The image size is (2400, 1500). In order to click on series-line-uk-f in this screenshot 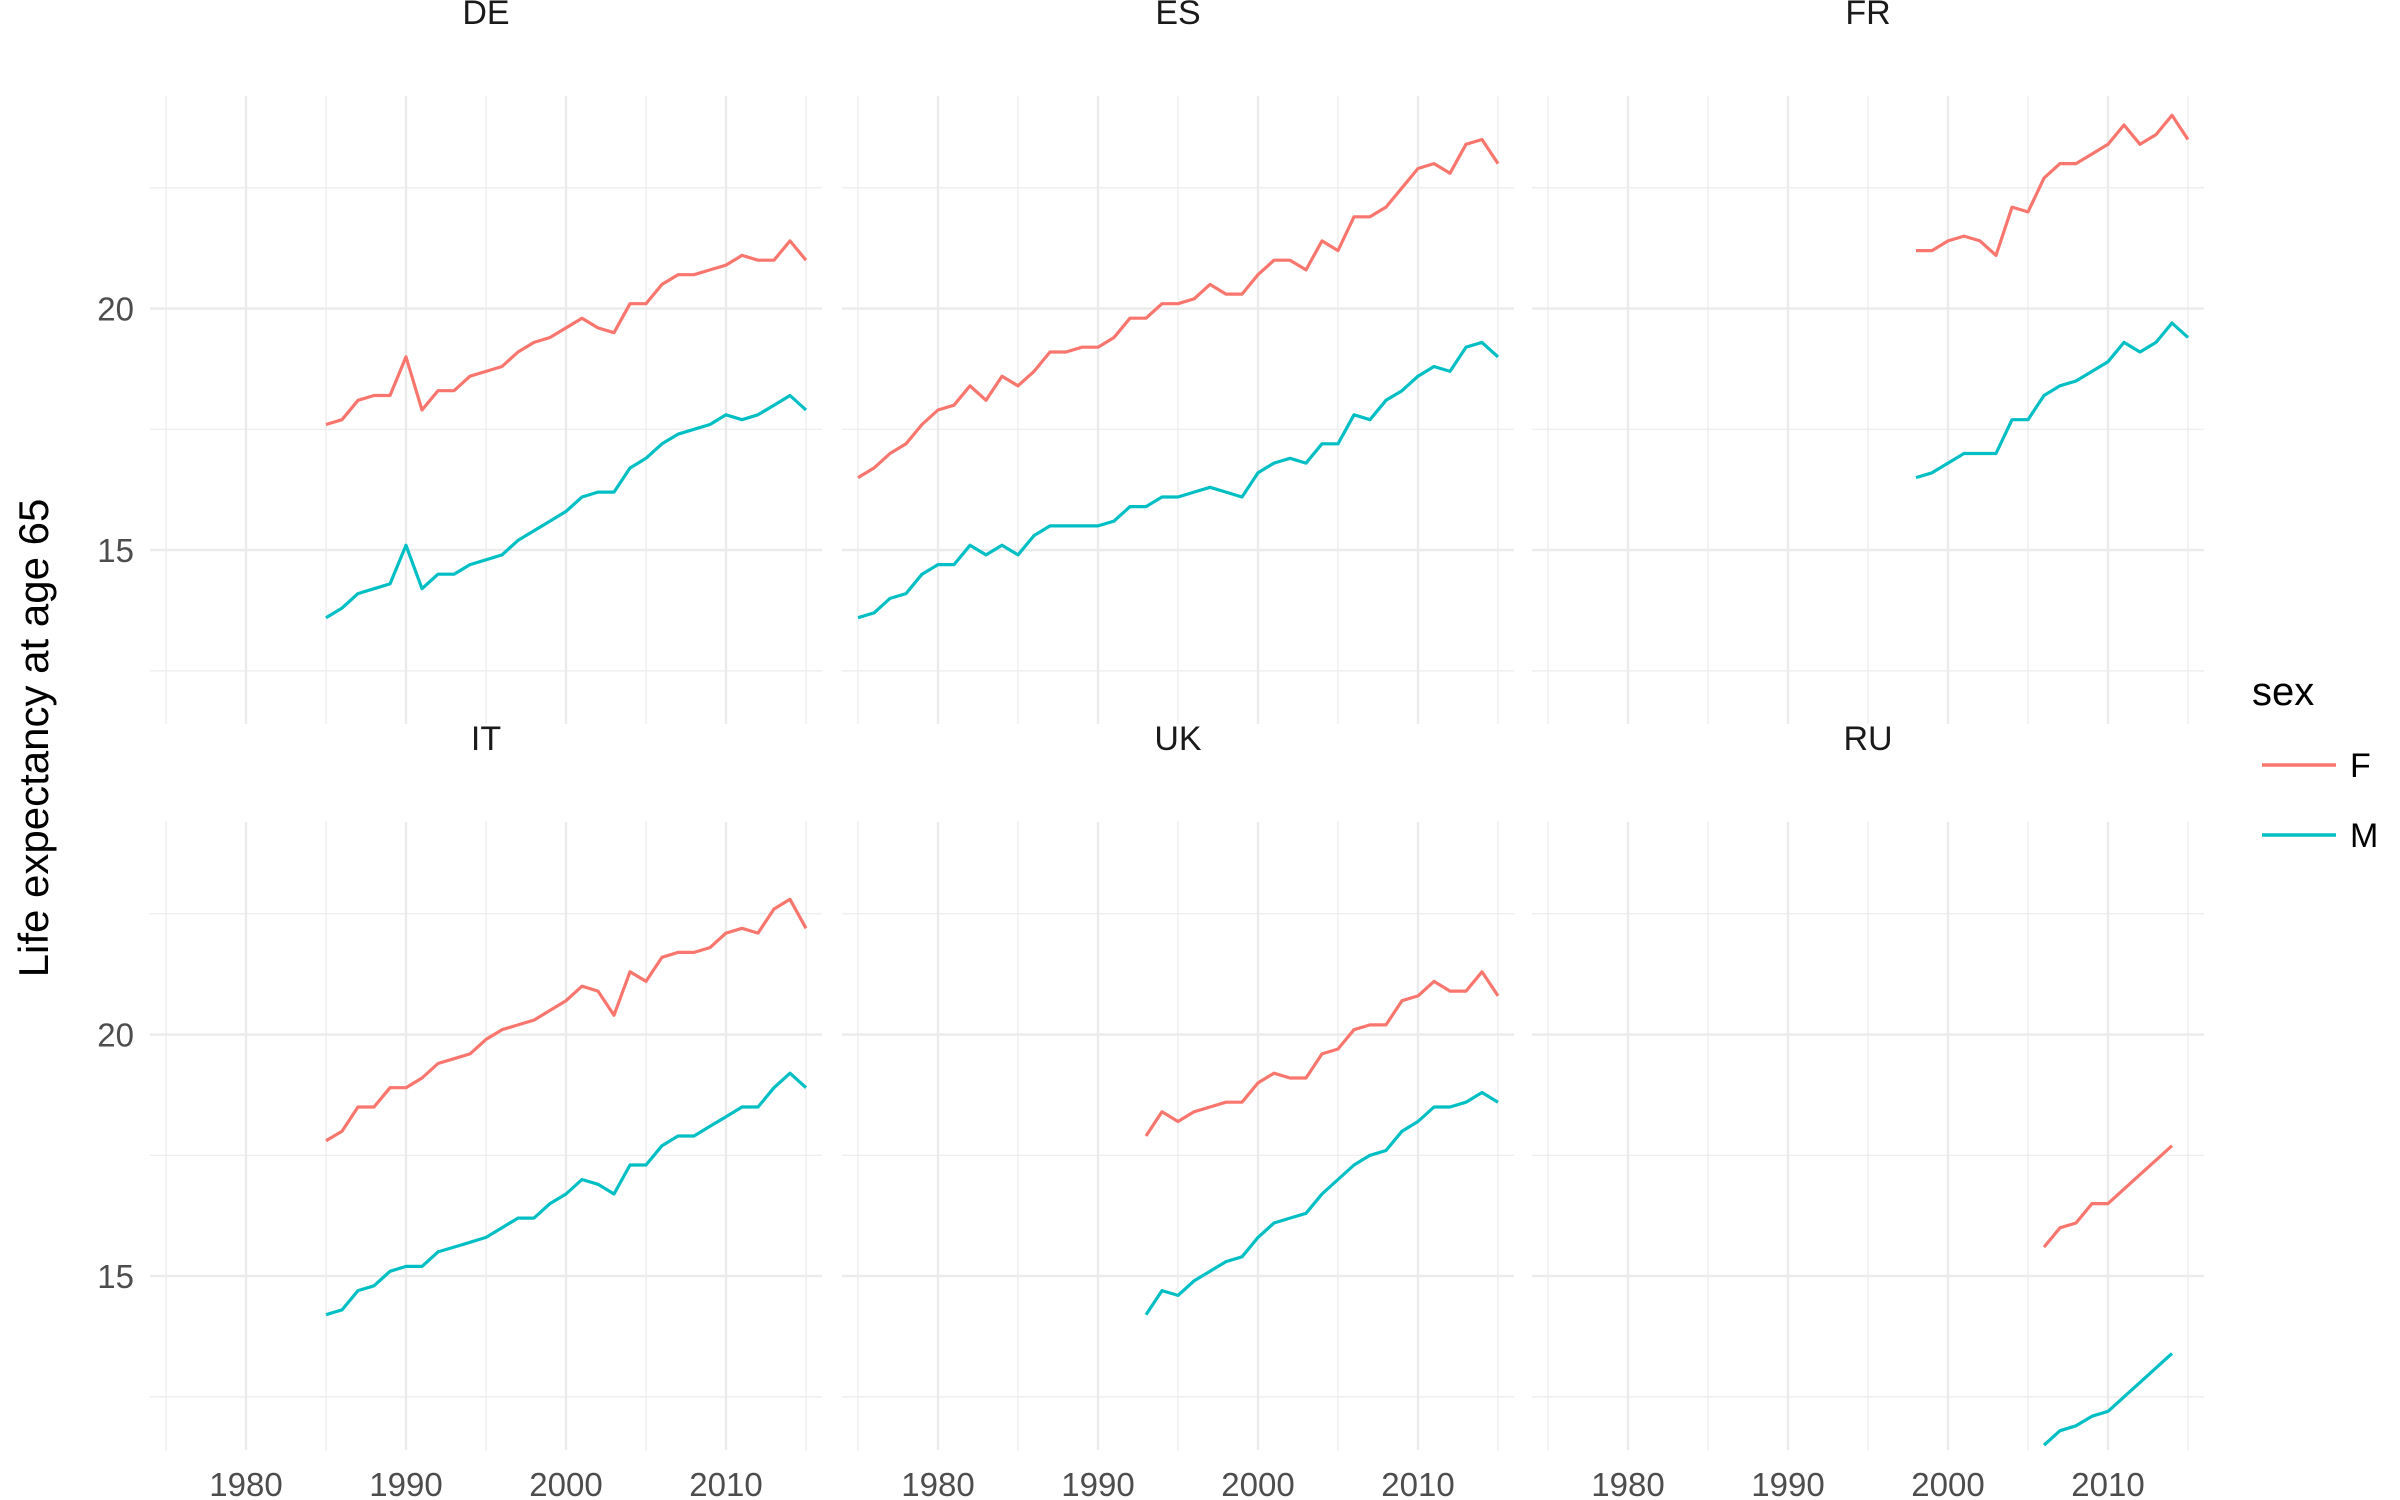, I will do `click(1322, 1053)`.